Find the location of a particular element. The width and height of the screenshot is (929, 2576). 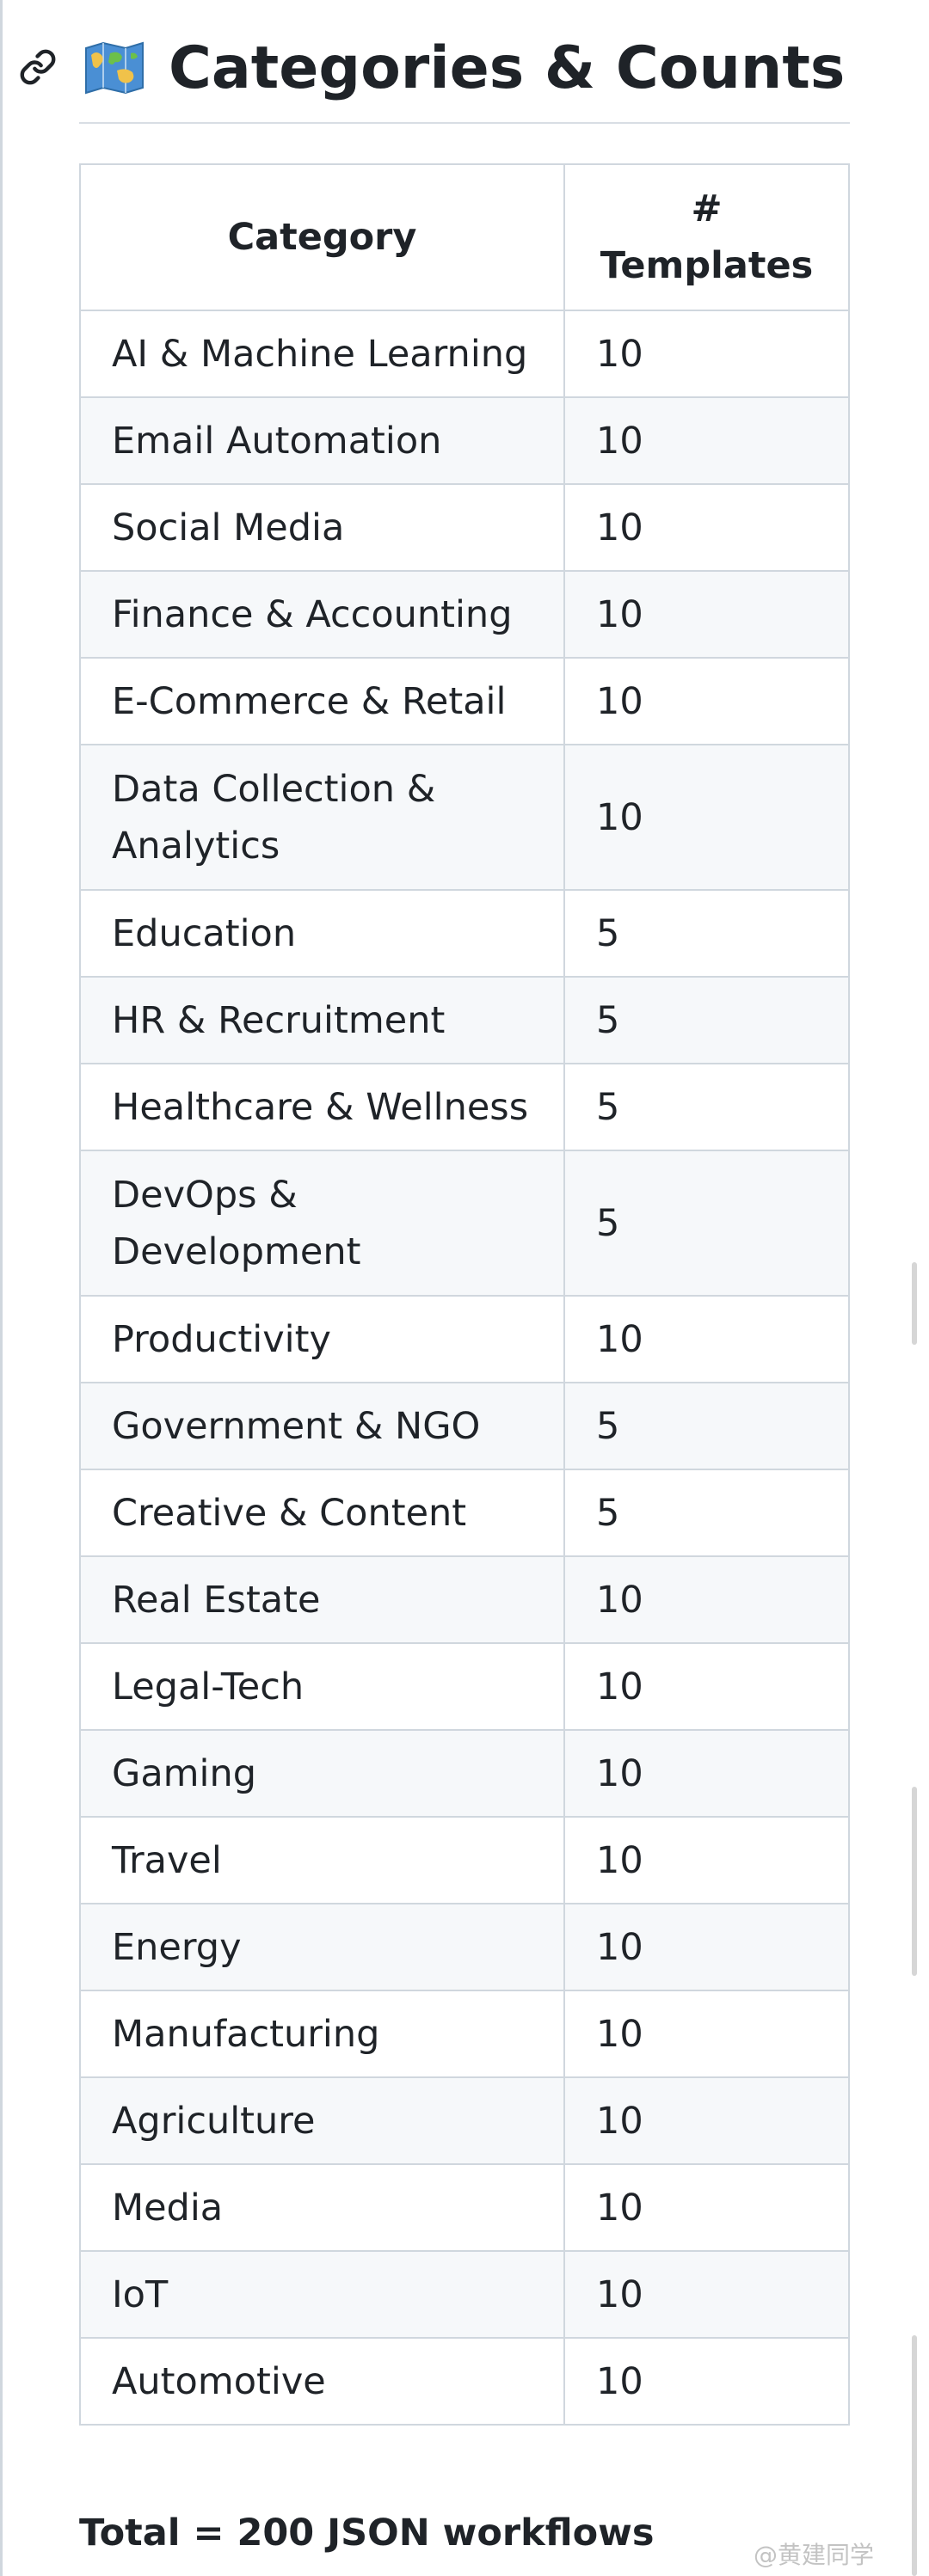

category-cell: Energy is located at coordinates (322, 1947).